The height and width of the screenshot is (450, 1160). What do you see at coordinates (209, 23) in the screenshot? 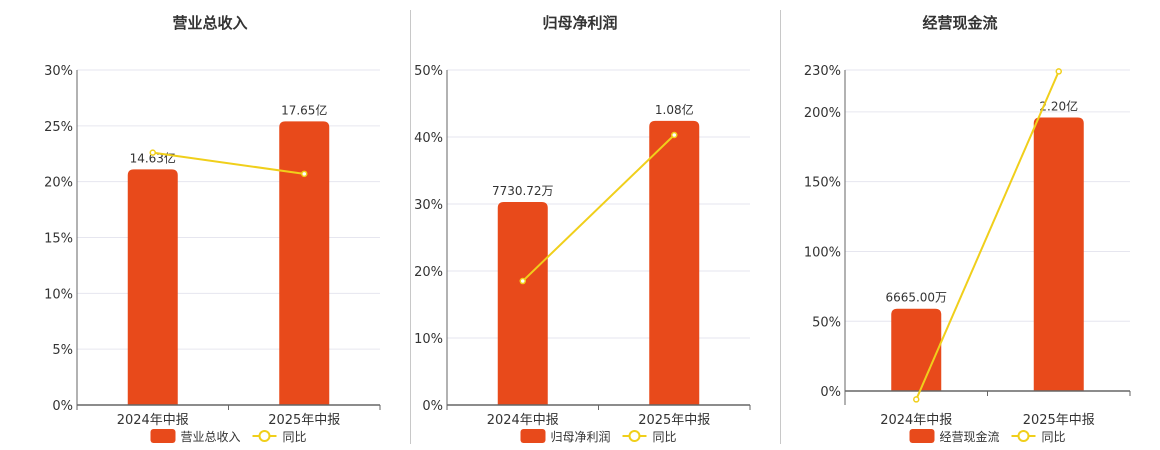
I see `chart-1-title: 营业总收入` at bounding box center [209, 23].